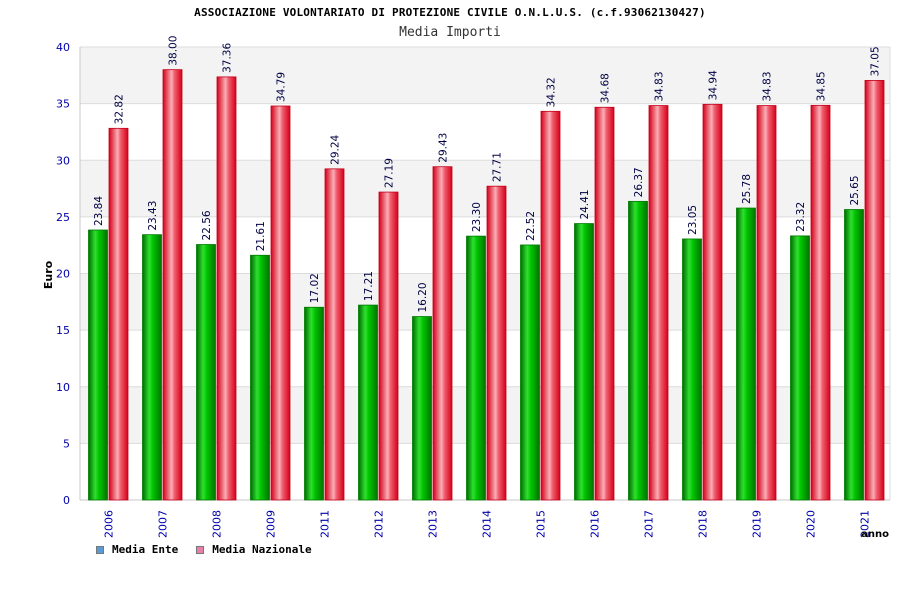 The width and height of the screenshot is (900, 600). Describe the element at coordinates (63, 274) in the screenshot. I see `y-tick-label: 20` at that location.